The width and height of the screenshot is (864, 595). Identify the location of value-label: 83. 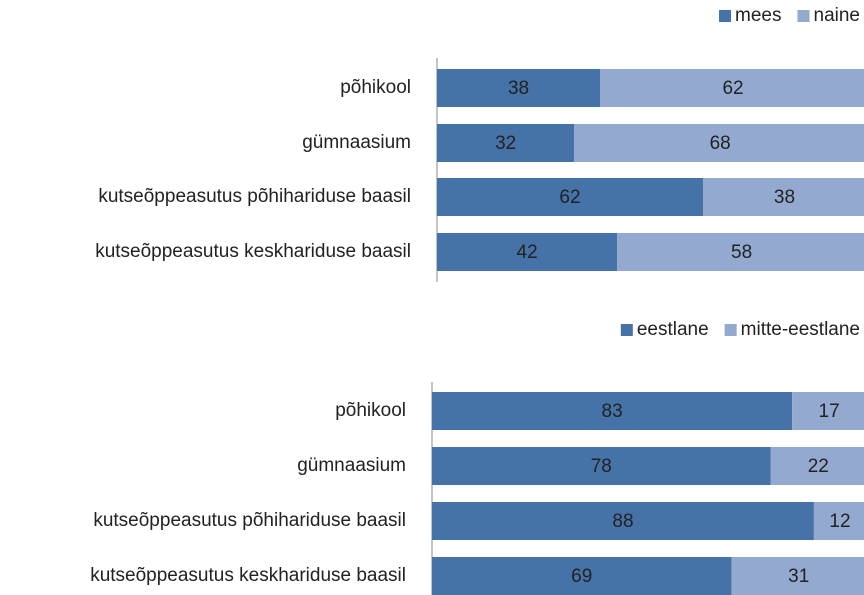
(612, 411).